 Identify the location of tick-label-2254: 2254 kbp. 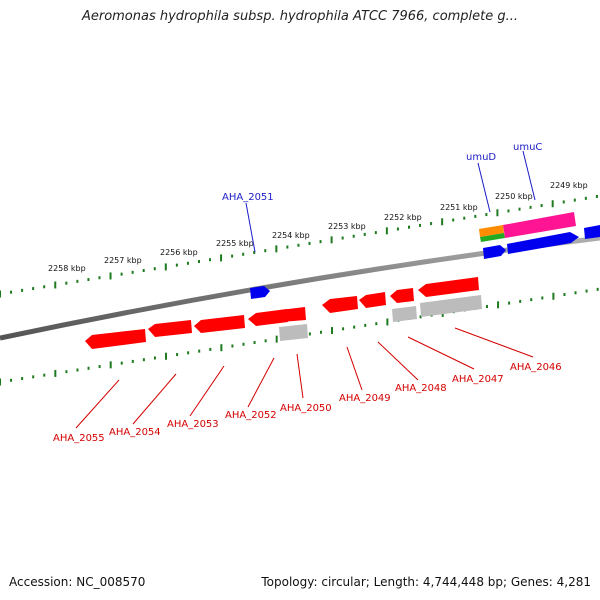
(291, 235).